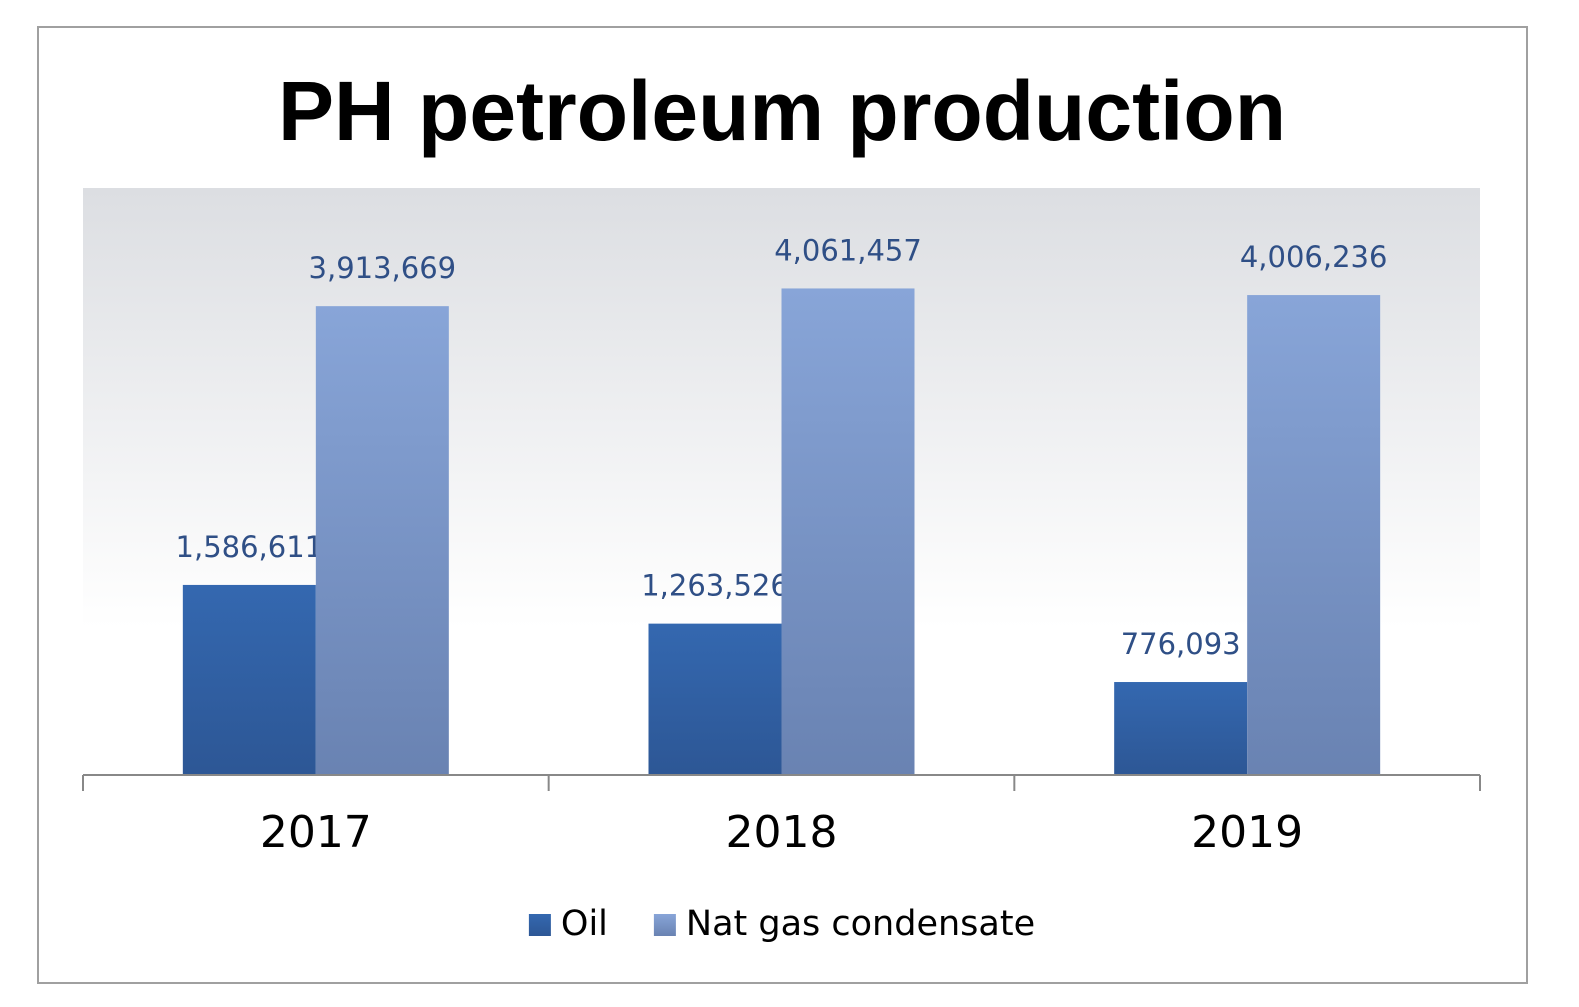 The width and height of the screenshot is (1579, 1007). I want to click on value-label: 1,586,611, so click(250, 547).